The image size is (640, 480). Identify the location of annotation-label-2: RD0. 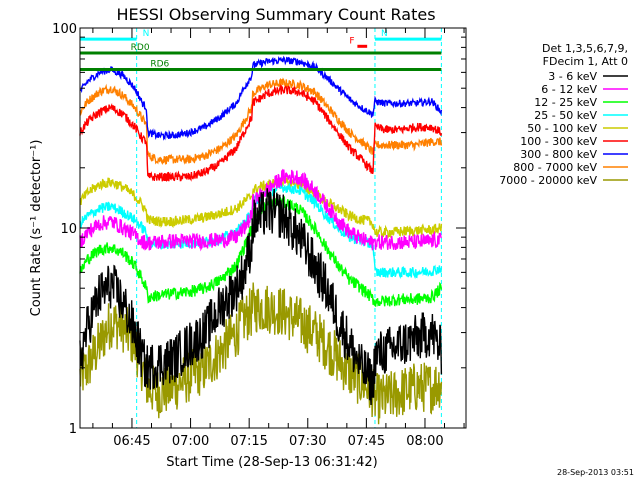
(140, 48).